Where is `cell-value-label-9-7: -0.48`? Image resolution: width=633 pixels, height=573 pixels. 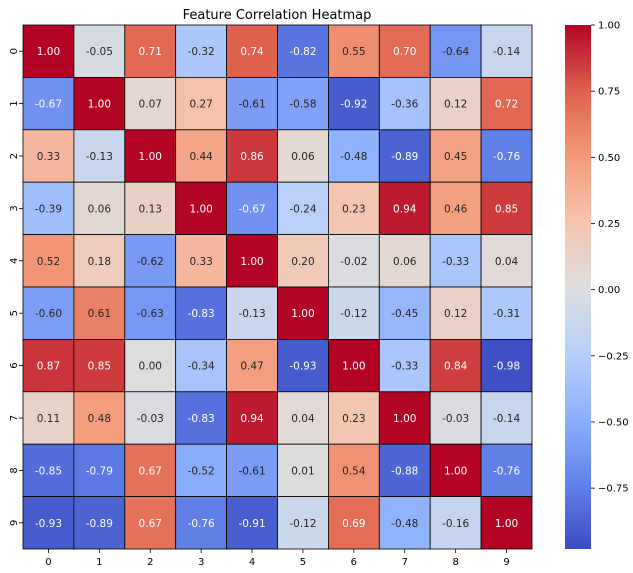
cell-value-label-9-7: -0.48 is located at coordinates (404, 524).